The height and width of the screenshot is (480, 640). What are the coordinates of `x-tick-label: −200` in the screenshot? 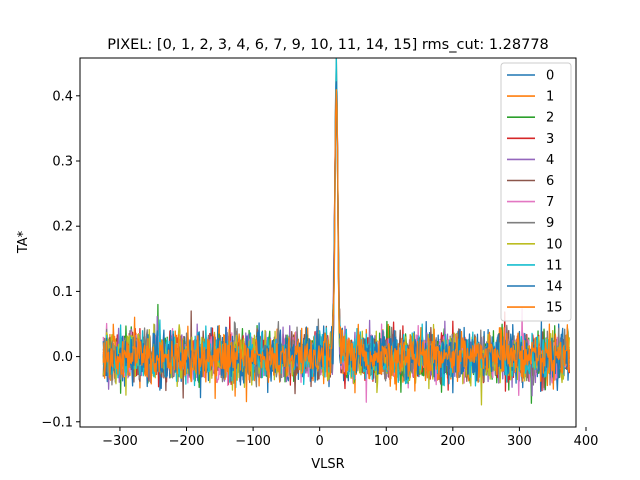 It's located at (187, 441).